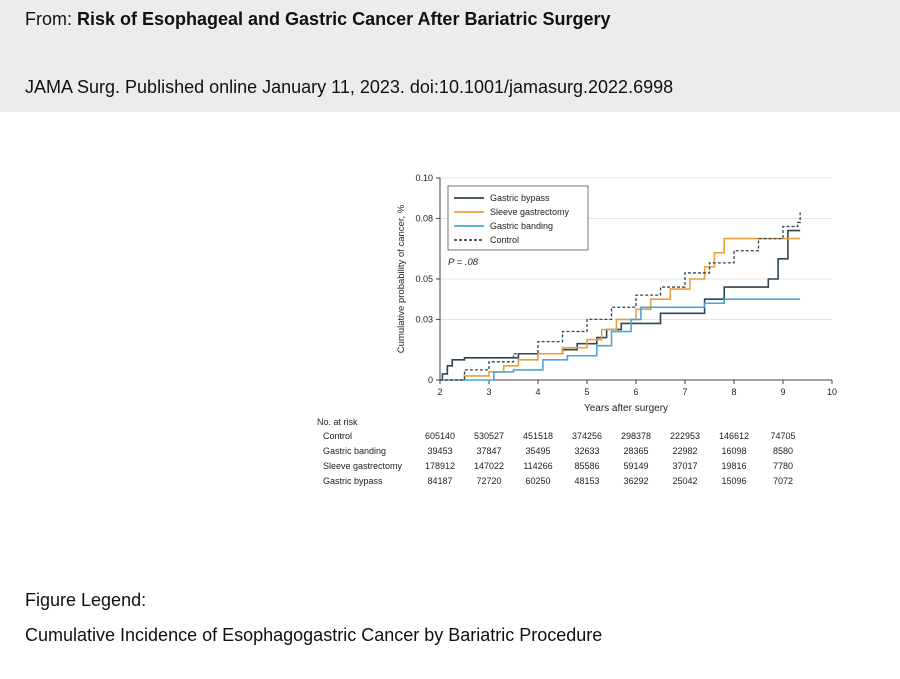 This screenshot has width=900, height=679. Describe the element at coordinates (489, 436) in the screenshot. I see `risk-table-cell: 530527` at that location.